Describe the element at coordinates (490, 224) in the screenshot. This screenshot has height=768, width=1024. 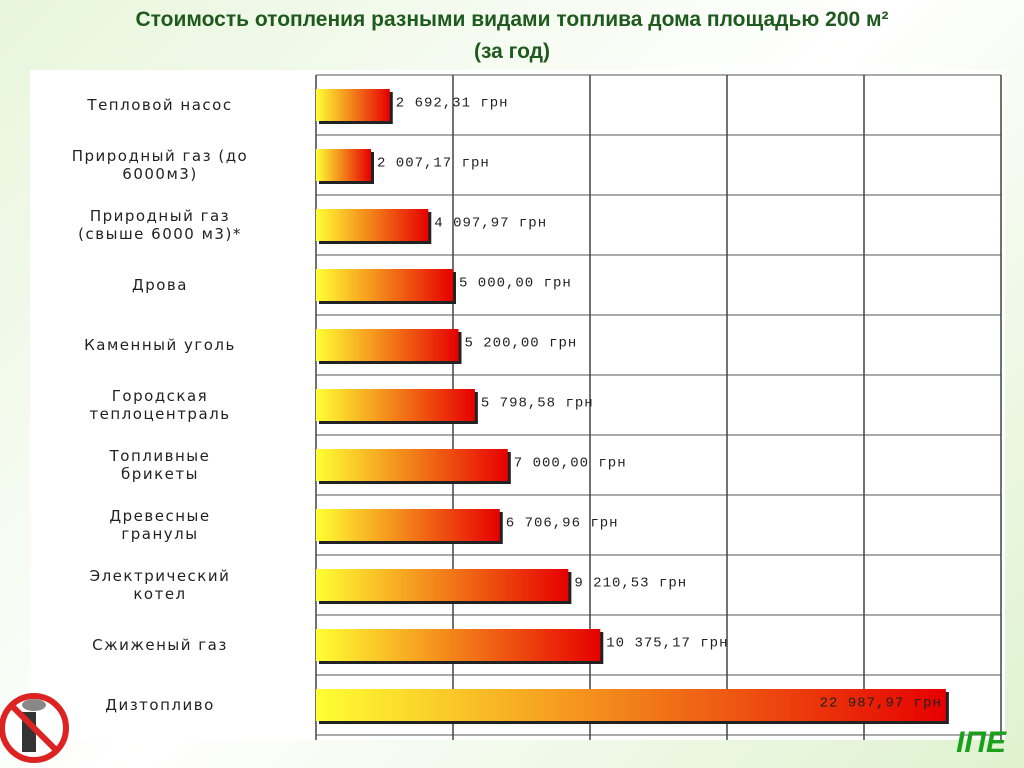
I see `value-label: 4 097,97 грн` at that location.